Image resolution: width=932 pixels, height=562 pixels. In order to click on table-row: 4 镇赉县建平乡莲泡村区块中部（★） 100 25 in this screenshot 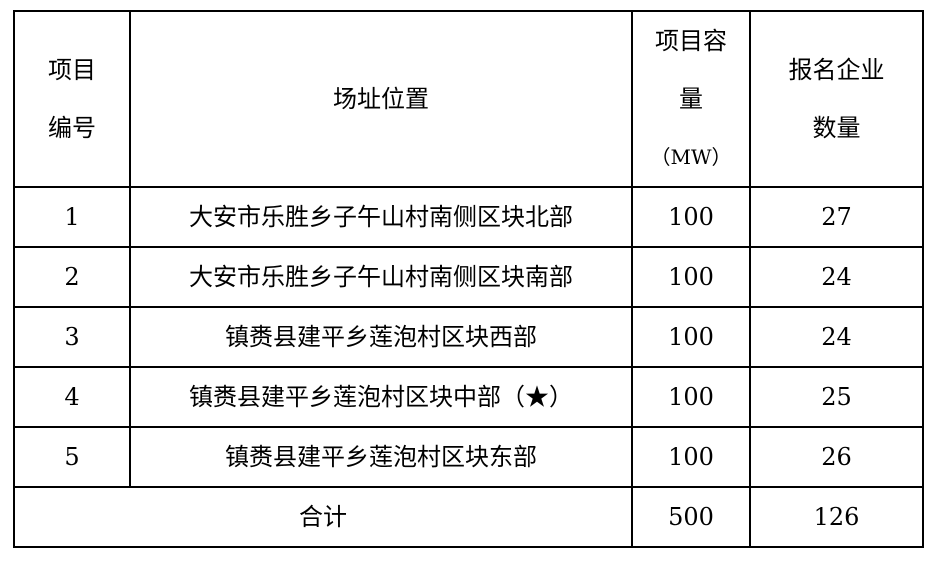, I will do `click(468, 397)`.